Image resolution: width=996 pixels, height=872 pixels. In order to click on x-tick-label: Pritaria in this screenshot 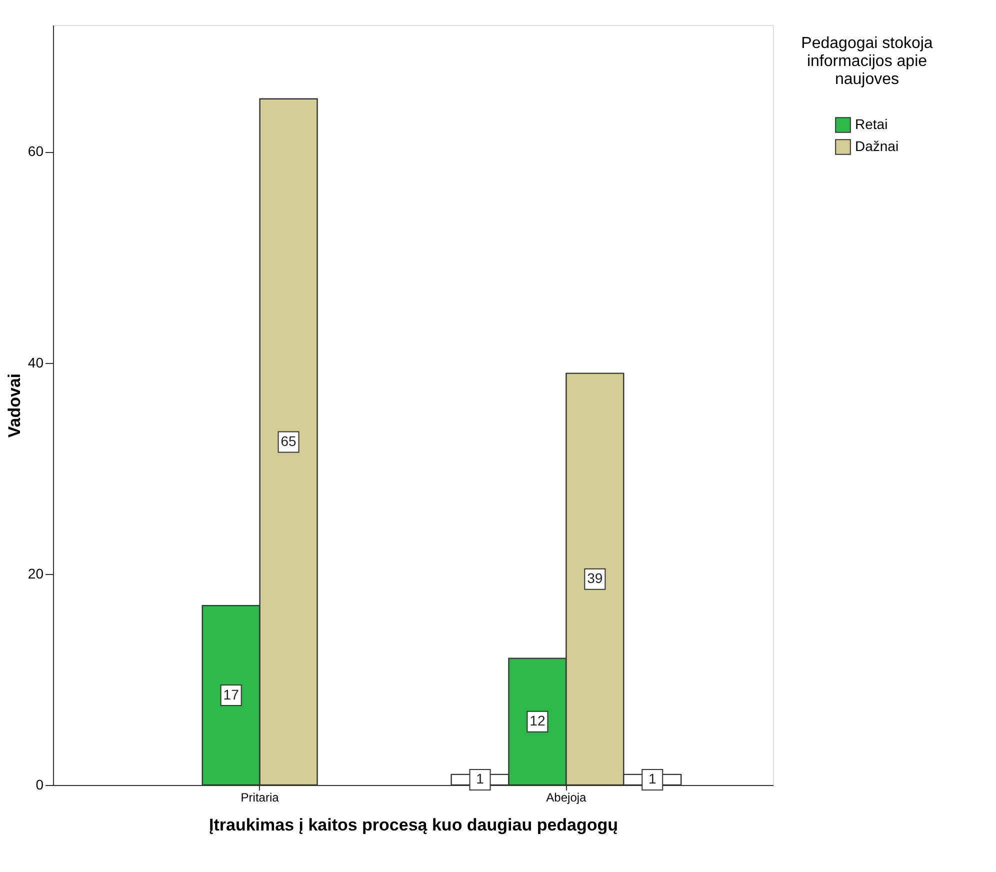, I will do `click(260, 797)`.